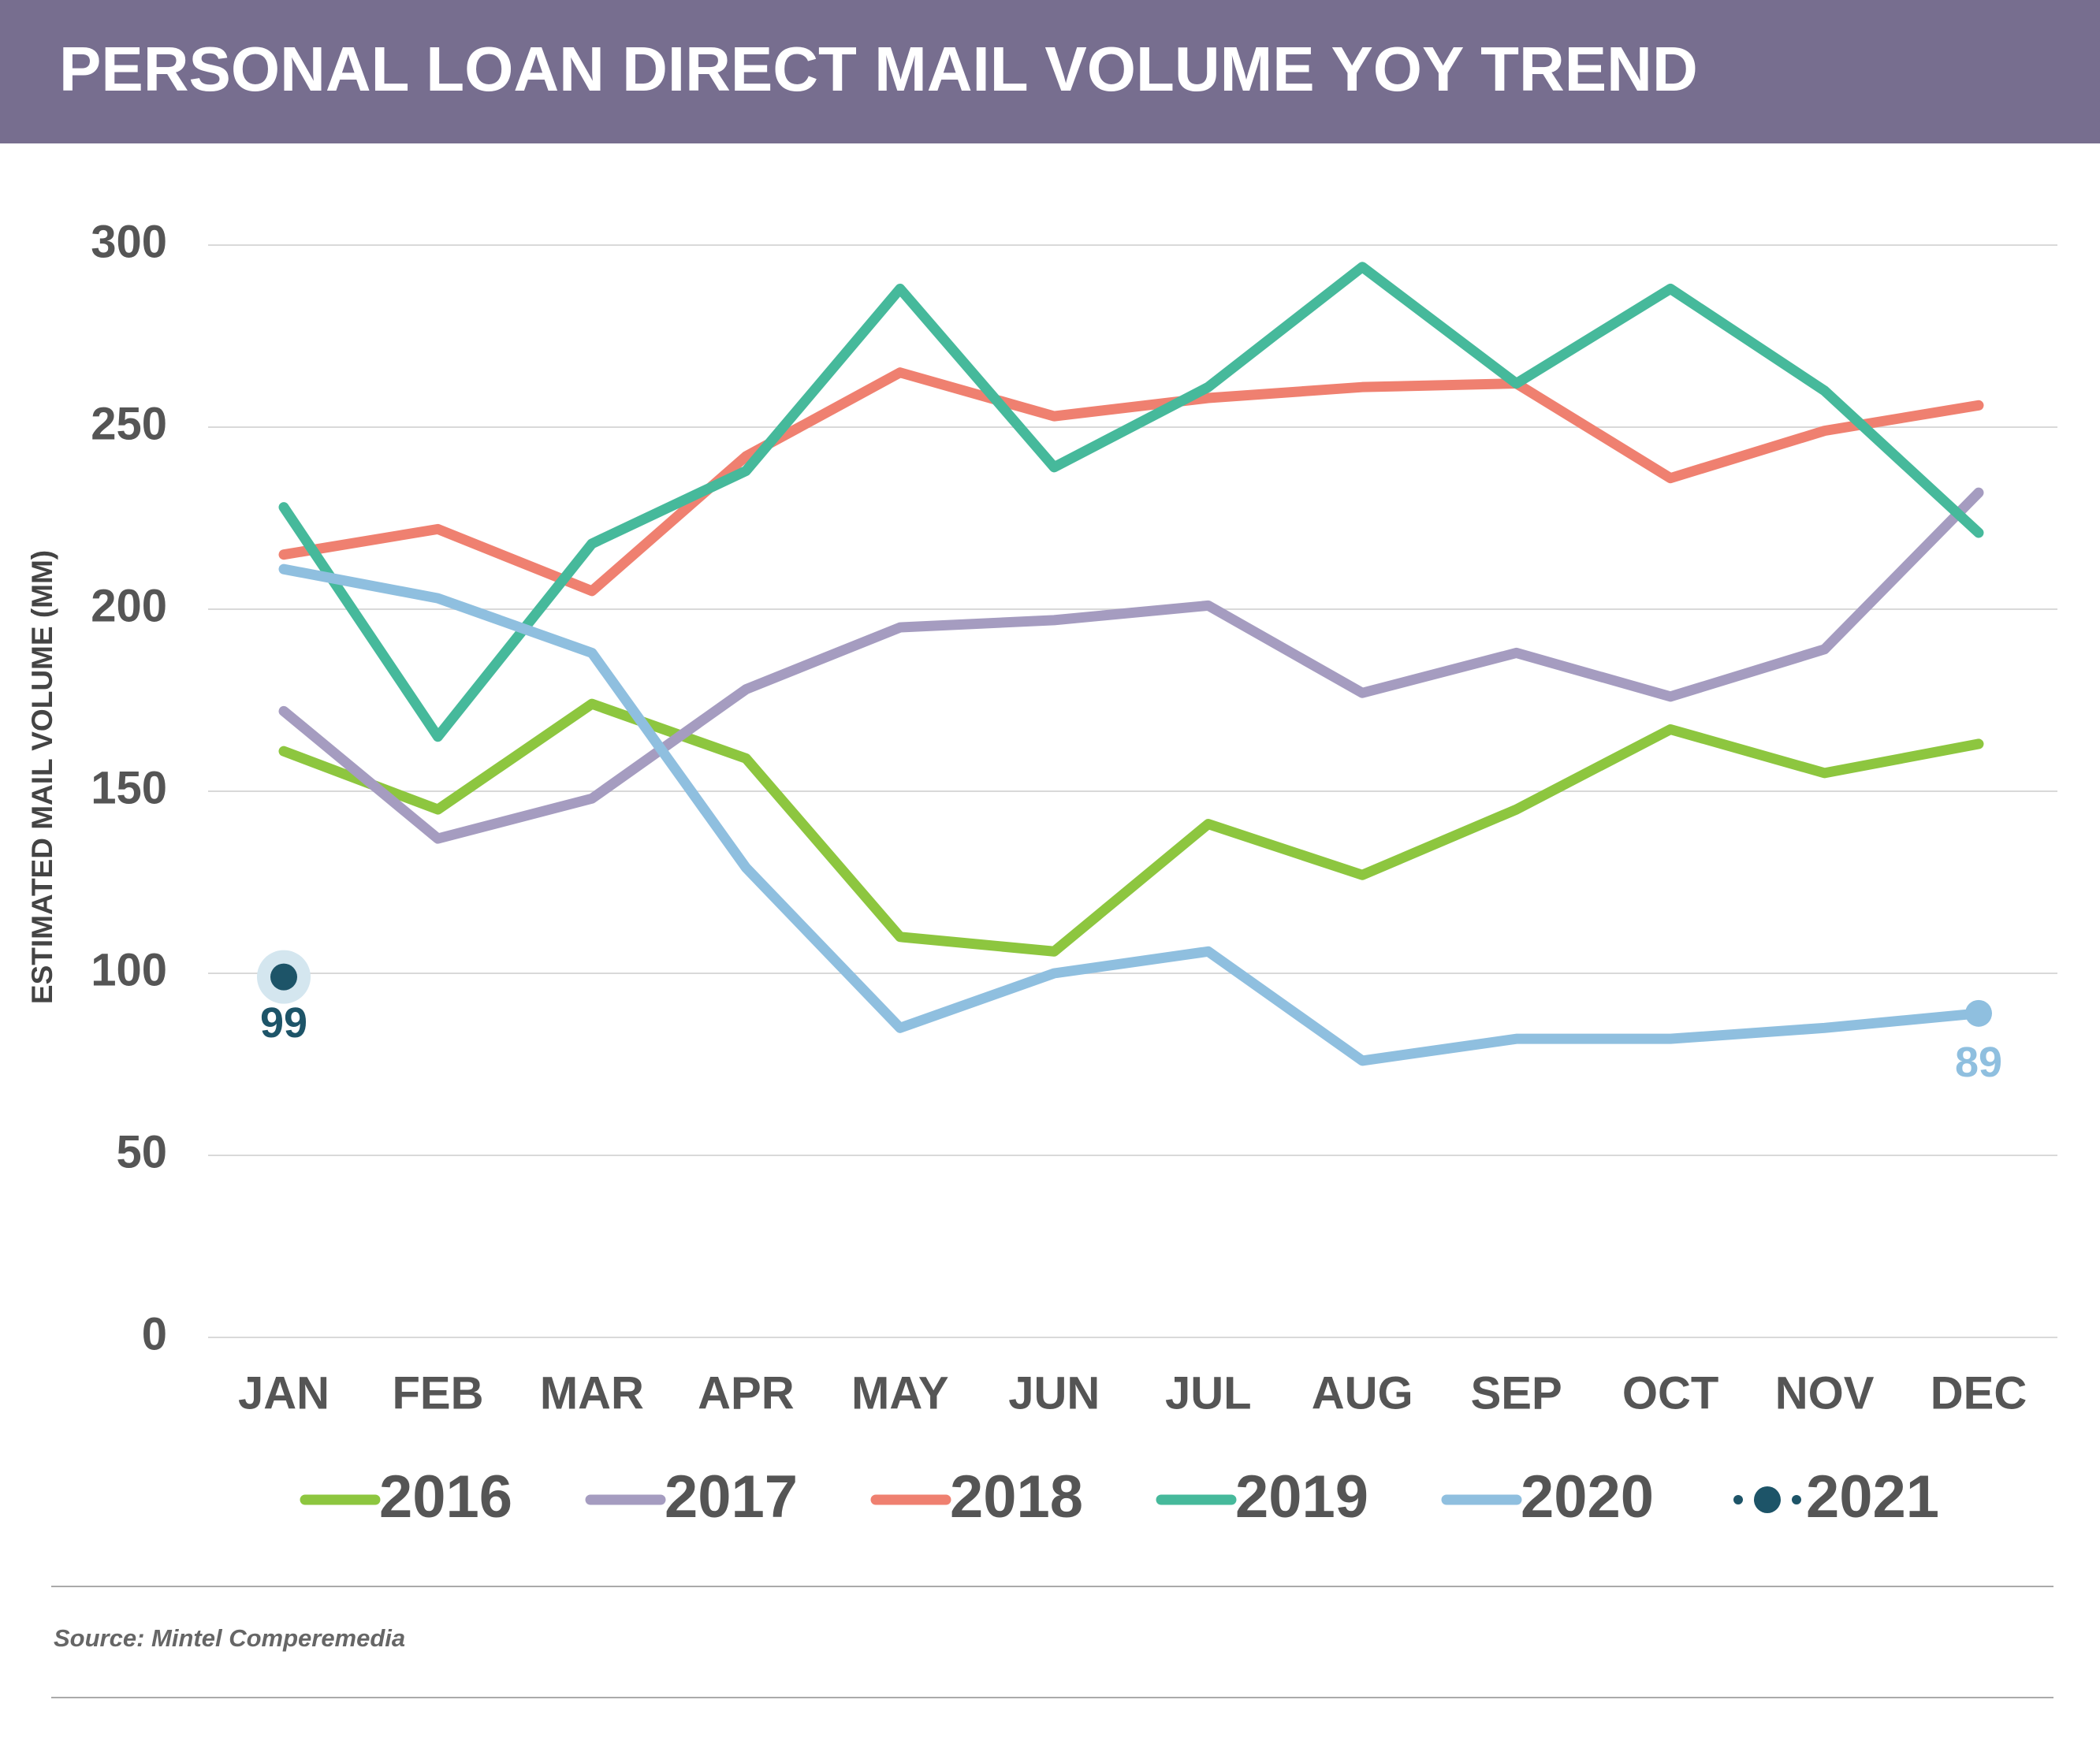  Describe the element at coordinates (438, 1393) in the screenshot. I see `x-tick-label: FEB` at that location.